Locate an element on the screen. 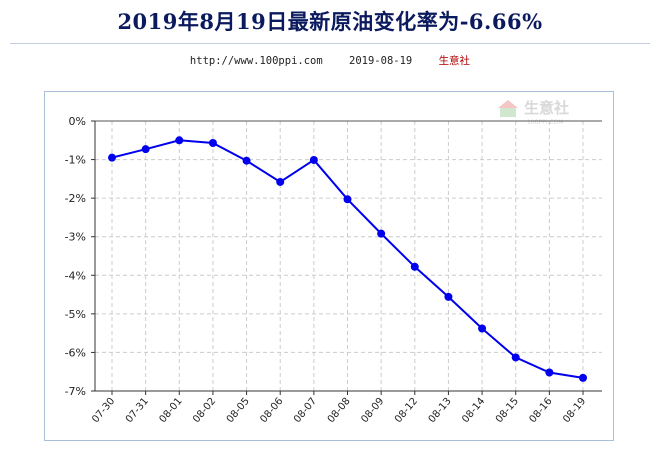 This screenshot has height=459, width=660. x-tick-label: 08-14 is located at coordinates (473, 410).